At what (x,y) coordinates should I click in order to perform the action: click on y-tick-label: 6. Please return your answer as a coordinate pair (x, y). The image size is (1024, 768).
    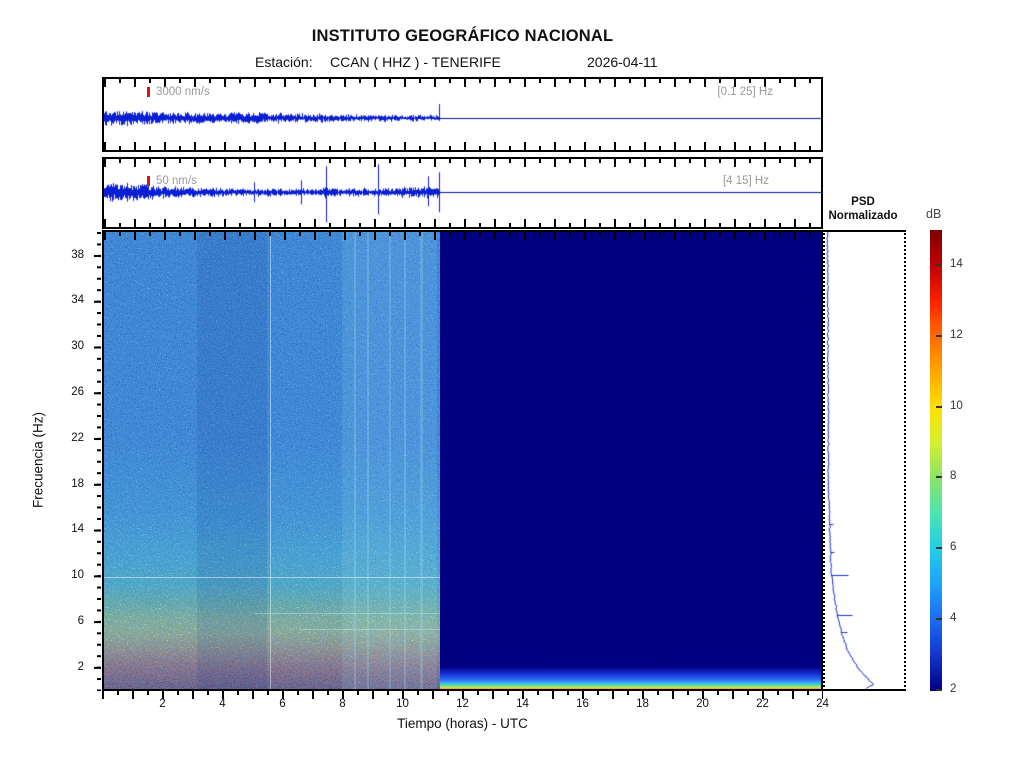
    Looking at the image, I should click on (80, 620).